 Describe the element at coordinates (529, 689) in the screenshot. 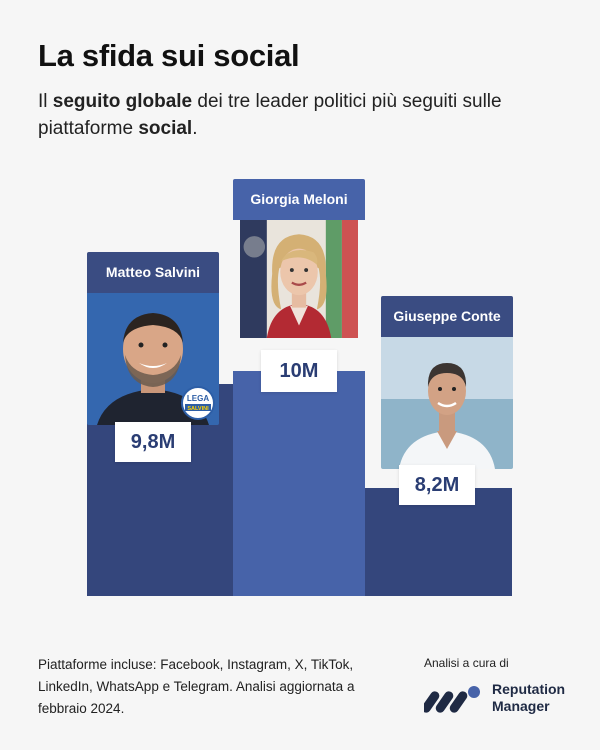

I see `logo-line-1: Reputation` at that location.